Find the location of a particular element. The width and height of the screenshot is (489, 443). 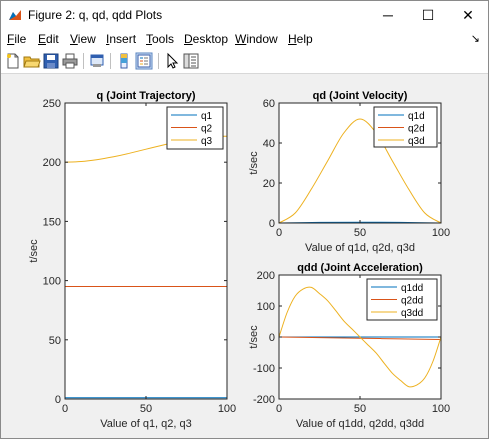

maximize-icon: ☐ is located at coordinates (428, 14).